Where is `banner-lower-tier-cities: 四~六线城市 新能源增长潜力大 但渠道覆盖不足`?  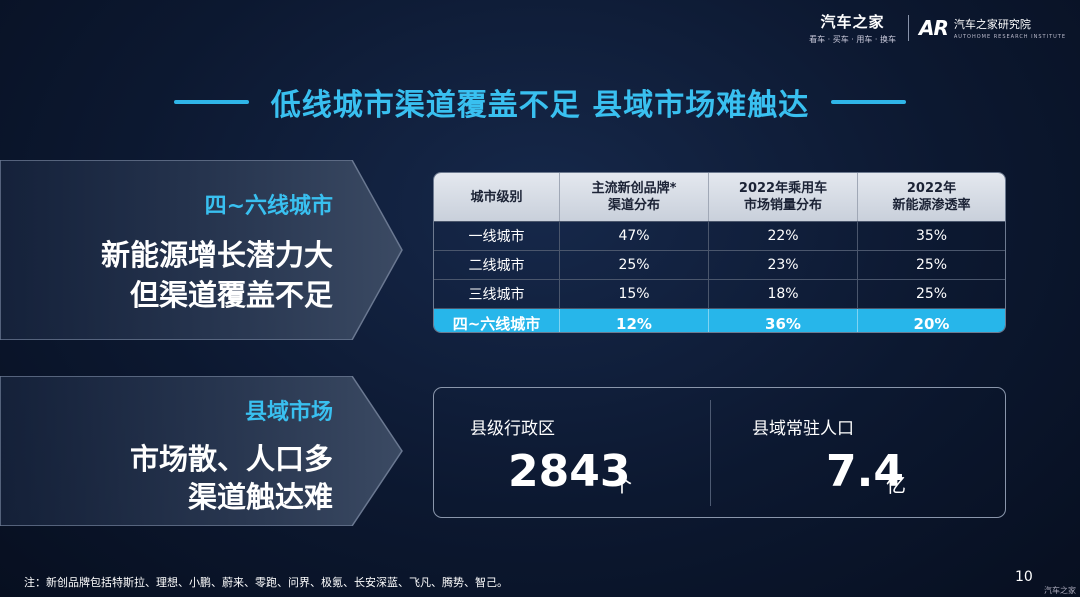 banner-lower-tier-cities: 四~六线城市 新能源增长潜力大 但渠道覆盖不足 is located at coordinates (202, 250).